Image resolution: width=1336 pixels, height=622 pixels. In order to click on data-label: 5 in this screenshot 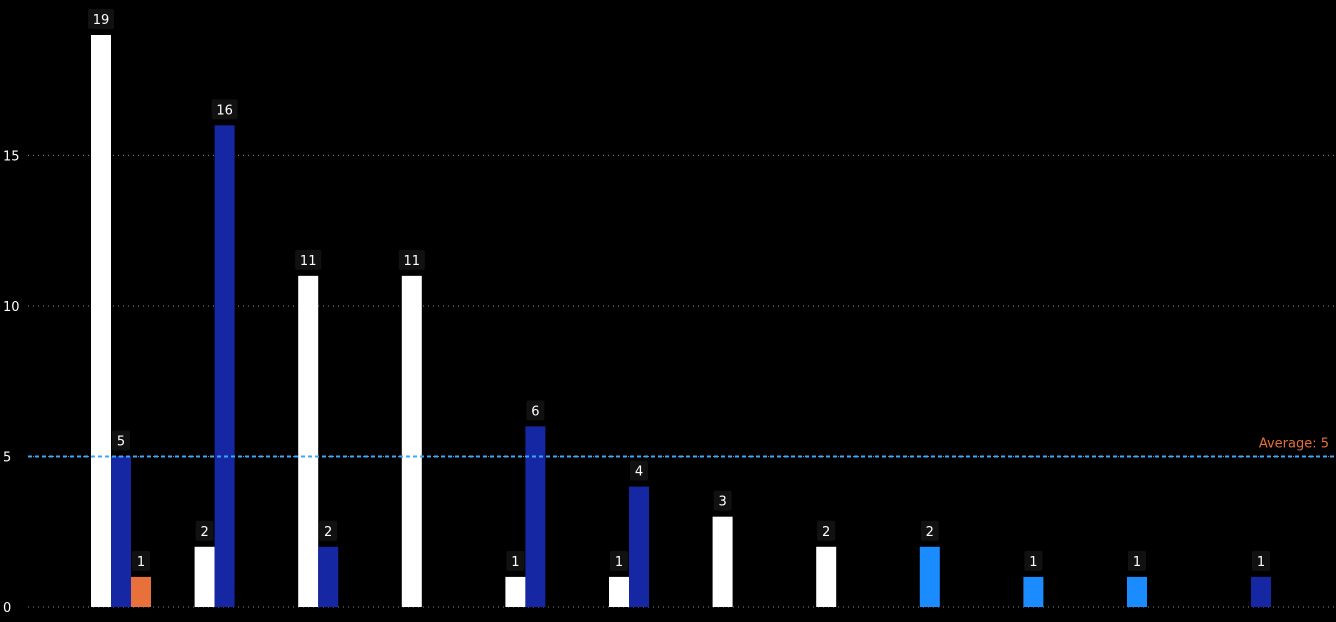, I will do `click(121, 441)`.